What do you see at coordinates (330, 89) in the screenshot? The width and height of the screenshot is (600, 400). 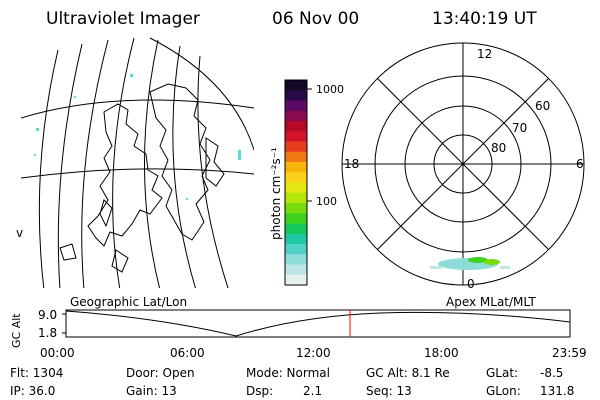 I see `colorbar-tick-label-1000: 1000` at bounding box center [330, 89].